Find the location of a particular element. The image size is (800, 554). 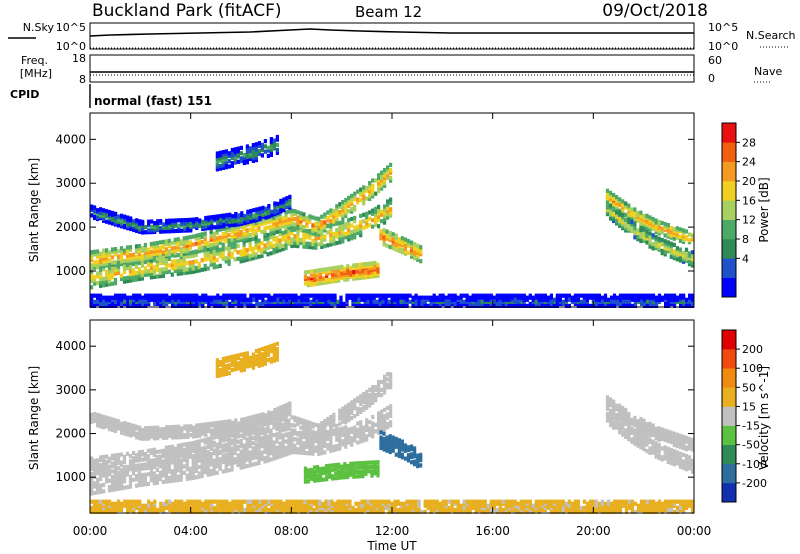

power-scale-label: Power [dB] is located at coordinates (764, 209).